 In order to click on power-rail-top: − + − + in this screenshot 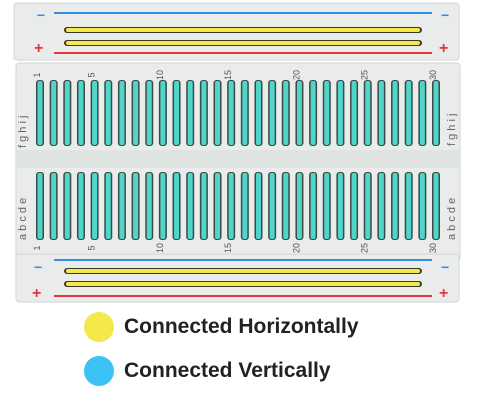, I will do `click(236, 31)`.